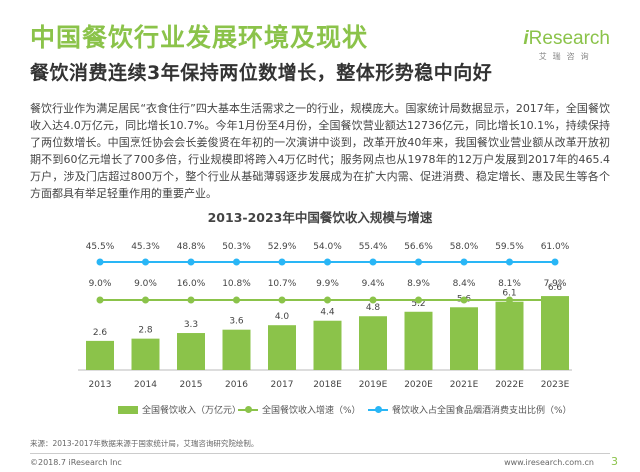 Image resolution: width=640 pixels, height=472 pixels. What do you see at coordinates (236, 284) in the screenshot?
I see `growth-label-2016: 10.8%` at bounding box center [236, 284].